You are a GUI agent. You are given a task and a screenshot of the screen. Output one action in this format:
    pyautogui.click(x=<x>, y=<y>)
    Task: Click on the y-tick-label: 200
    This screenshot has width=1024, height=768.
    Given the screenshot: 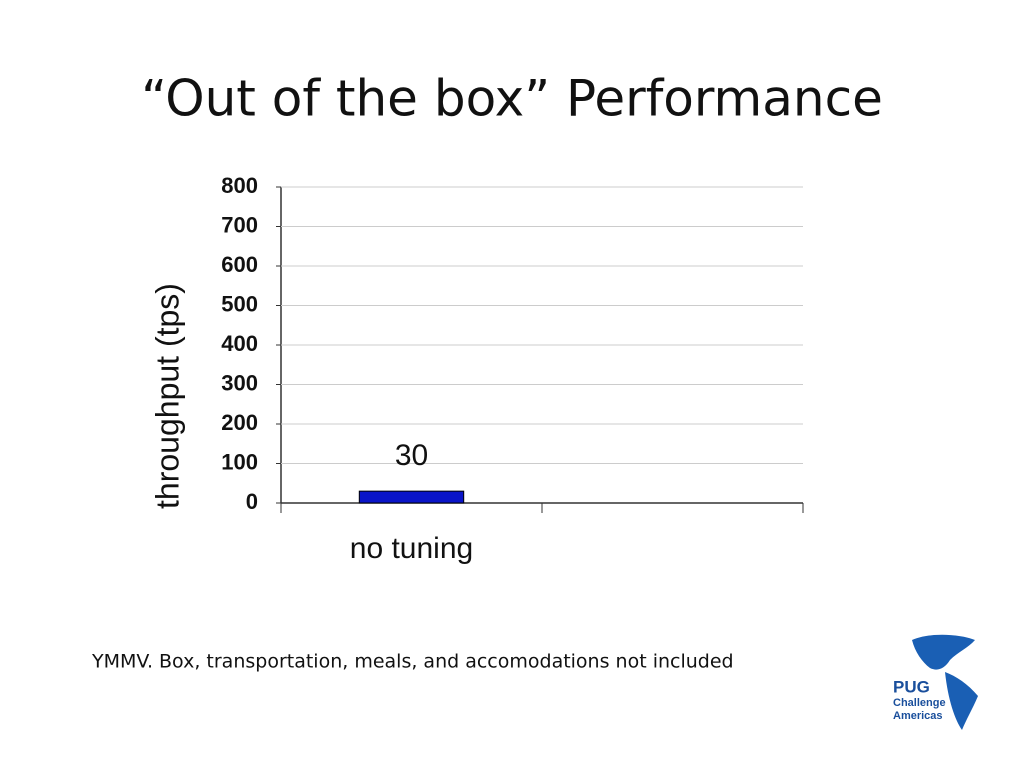 What is the action you would take?
    pyautogui.click(x=239, y=422)
    